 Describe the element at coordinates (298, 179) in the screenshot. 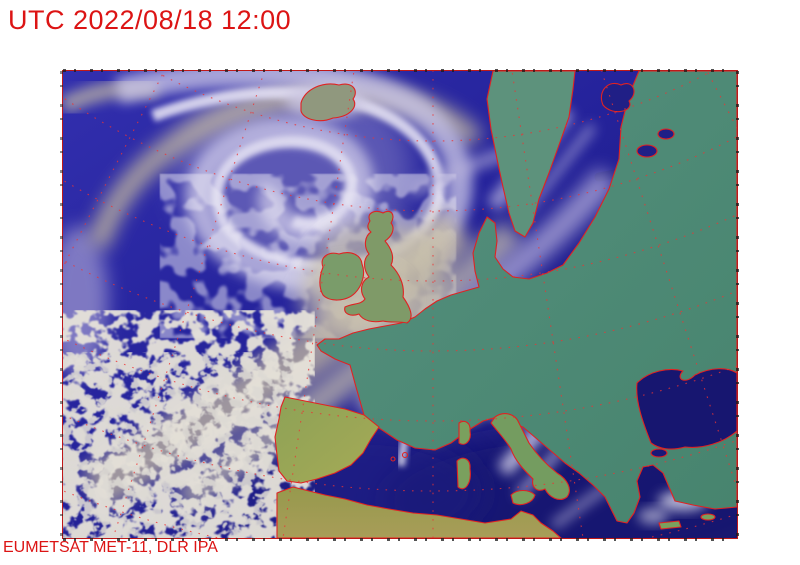

I see `cyclone-spiral-inner` at that location.